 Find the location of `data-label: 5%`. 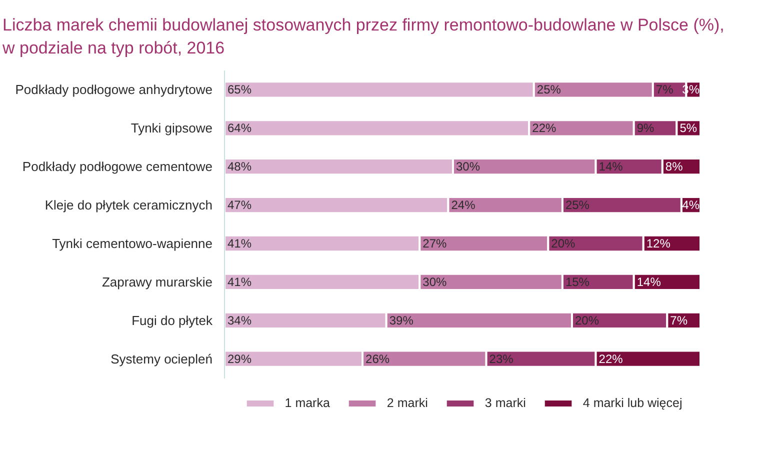

data-label: 5% is located at coordinates (689, 128).